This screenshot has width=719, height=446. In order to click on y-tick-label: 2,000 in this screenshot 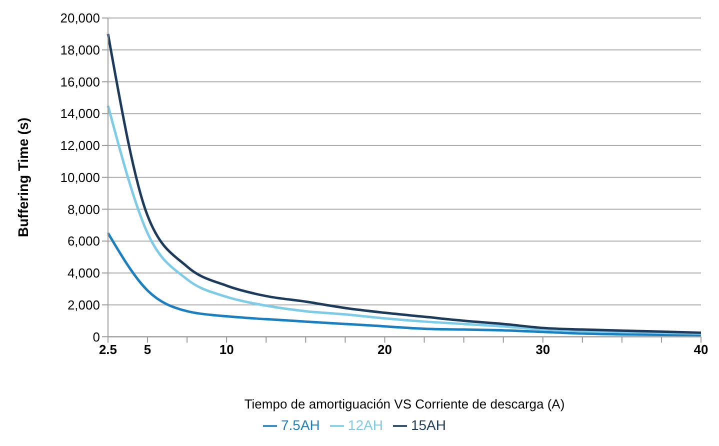, I will do `click(83, 304)`.